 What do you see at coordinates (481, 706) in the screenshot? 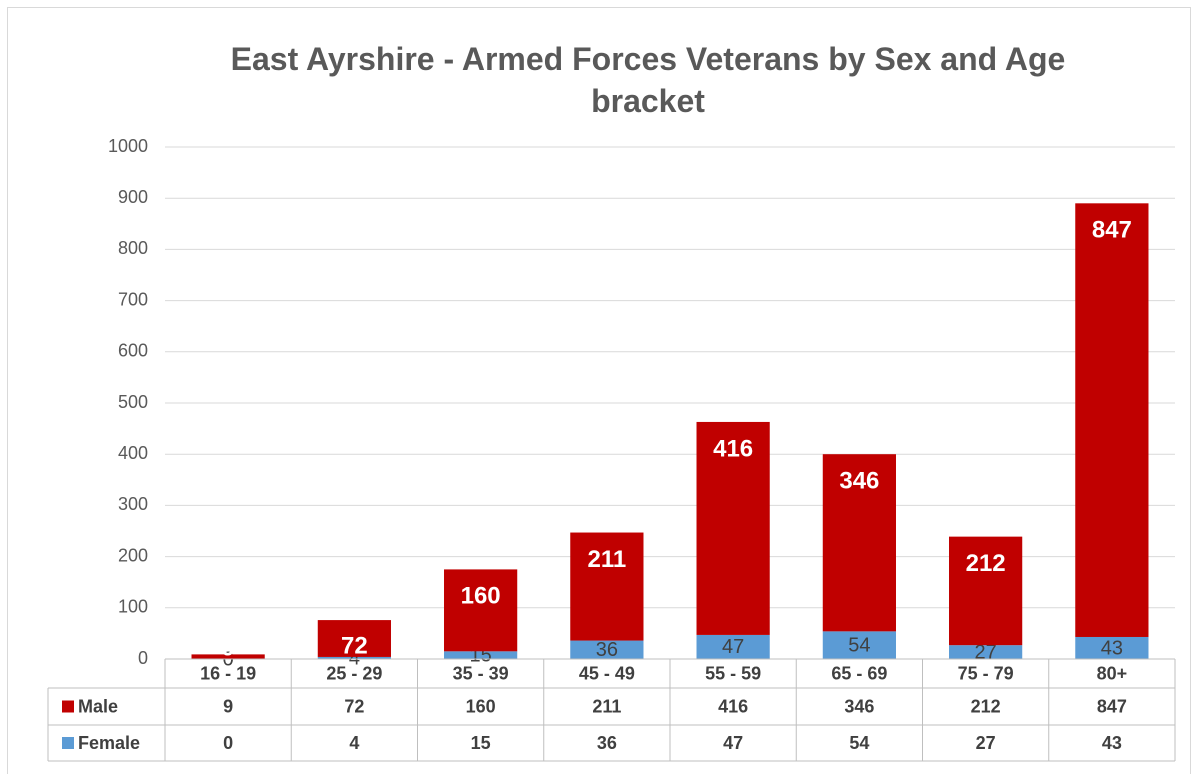
I see `table-value: 160` at bounding box center [481, 706].